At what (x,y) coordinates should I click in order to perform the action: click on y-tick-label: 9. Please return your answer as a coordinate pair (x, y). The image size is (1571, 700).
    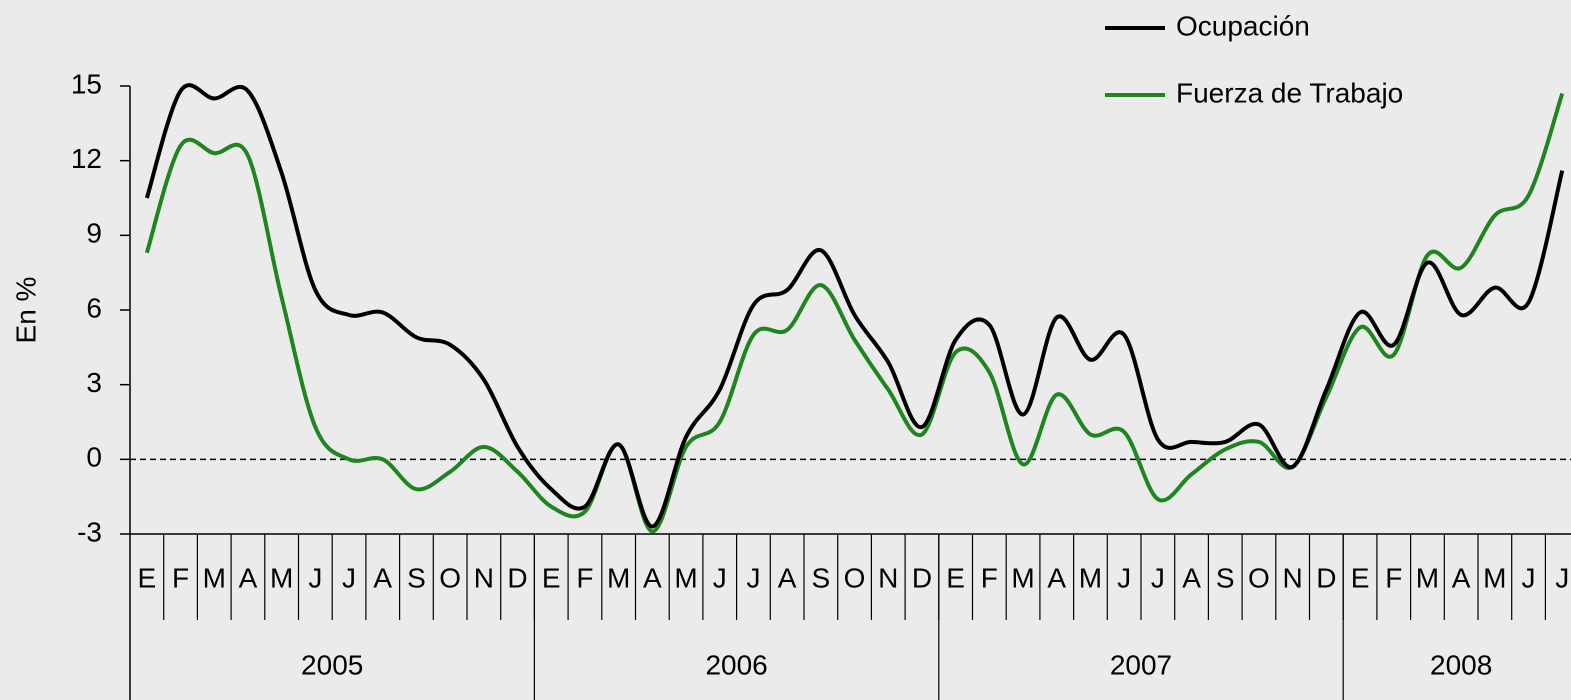
    Looking at the image, I should click on (94, 233).